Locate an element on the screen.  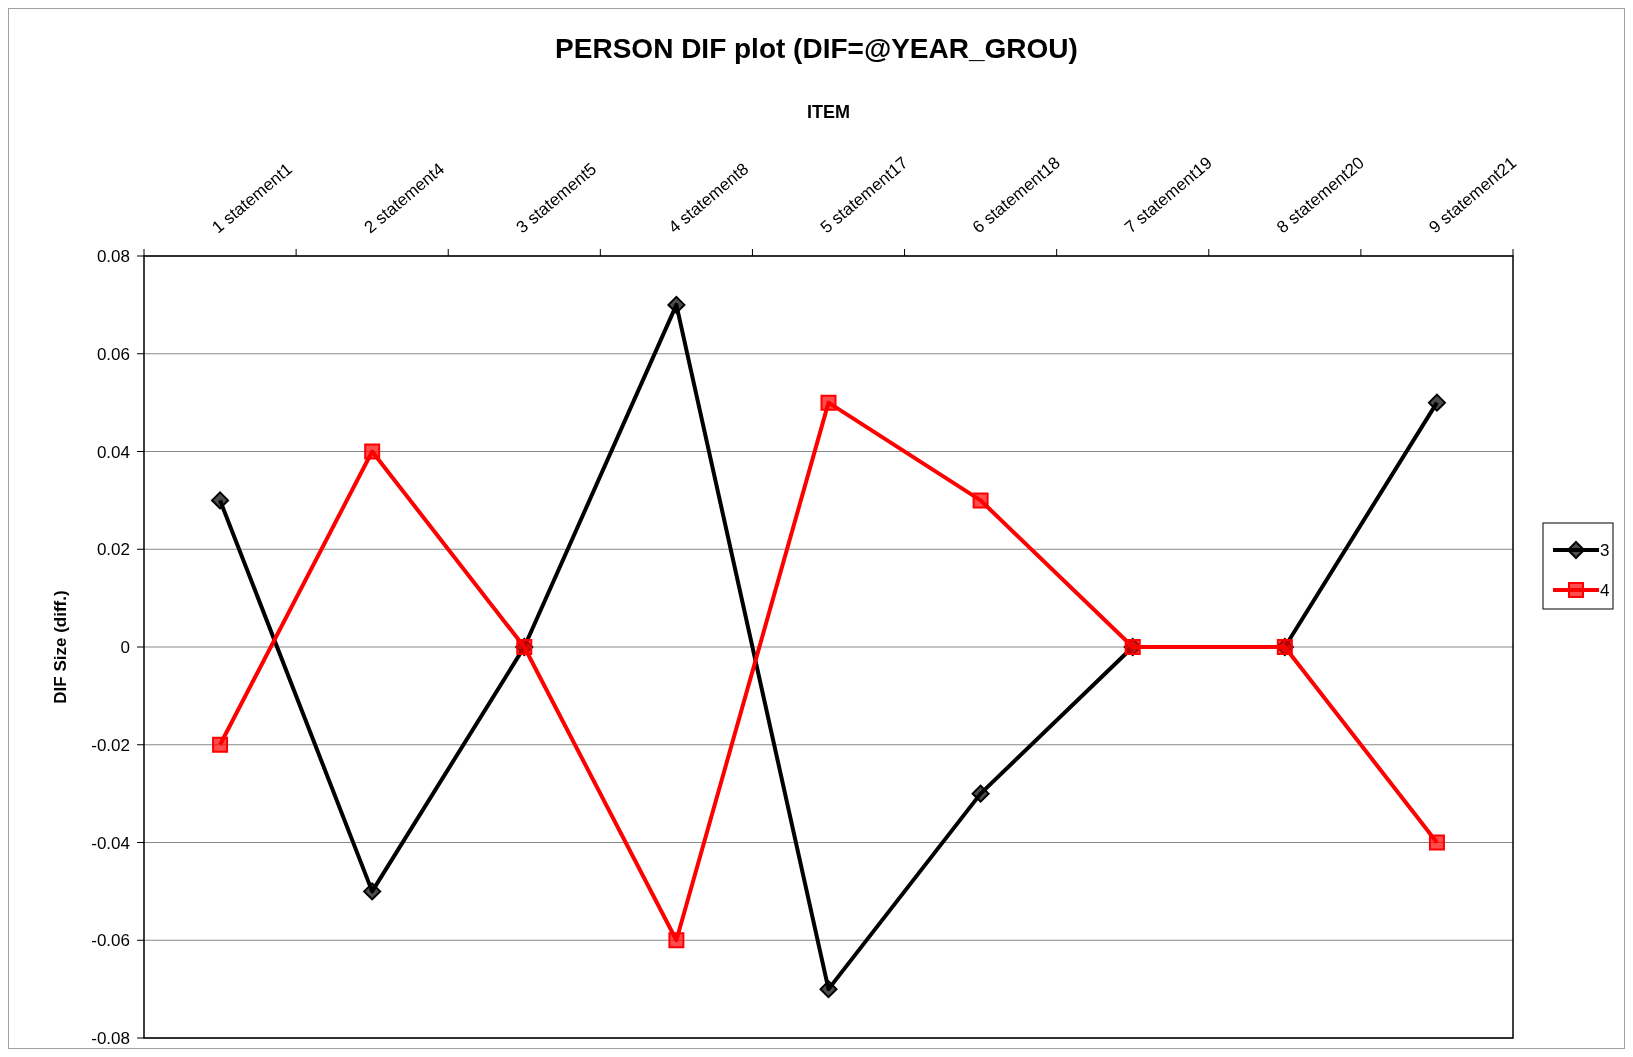
y-tick-label: 0.08 is located at coordinates (113, 256).